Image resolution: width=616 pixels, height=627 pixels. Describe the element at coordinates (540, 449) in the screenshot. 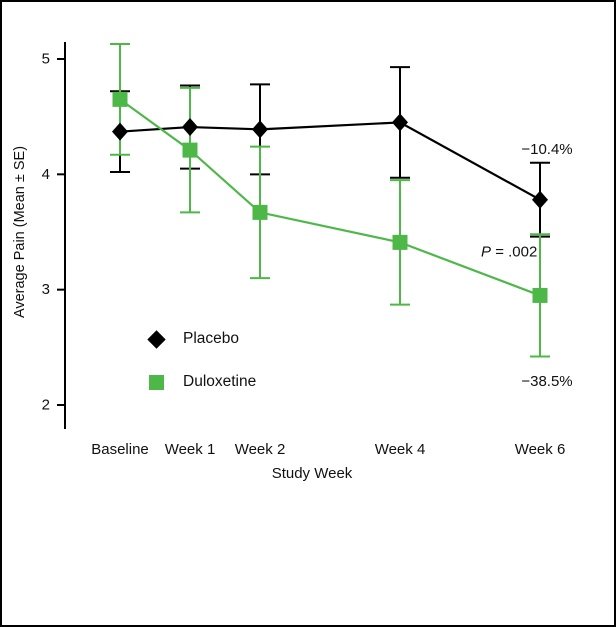

I see `x-tick-label: Week 6` at that location.